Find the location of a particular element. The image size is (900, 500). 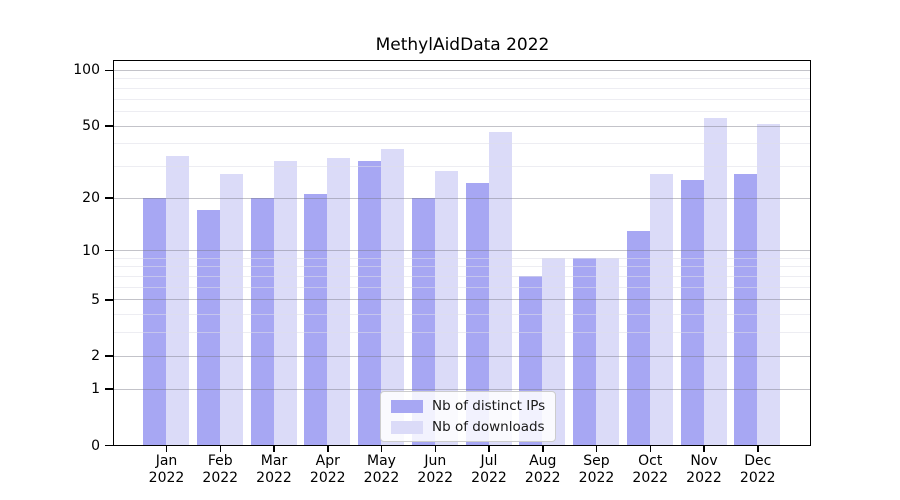

x-tick-month: Jul is located at coordinates (489, 460).